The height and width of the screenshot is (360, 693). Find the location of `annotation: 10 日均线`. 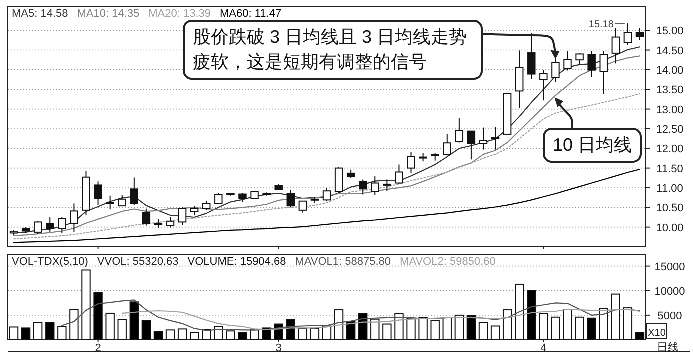

annotation: 10 日均线 is located at coordinates (592, 145).